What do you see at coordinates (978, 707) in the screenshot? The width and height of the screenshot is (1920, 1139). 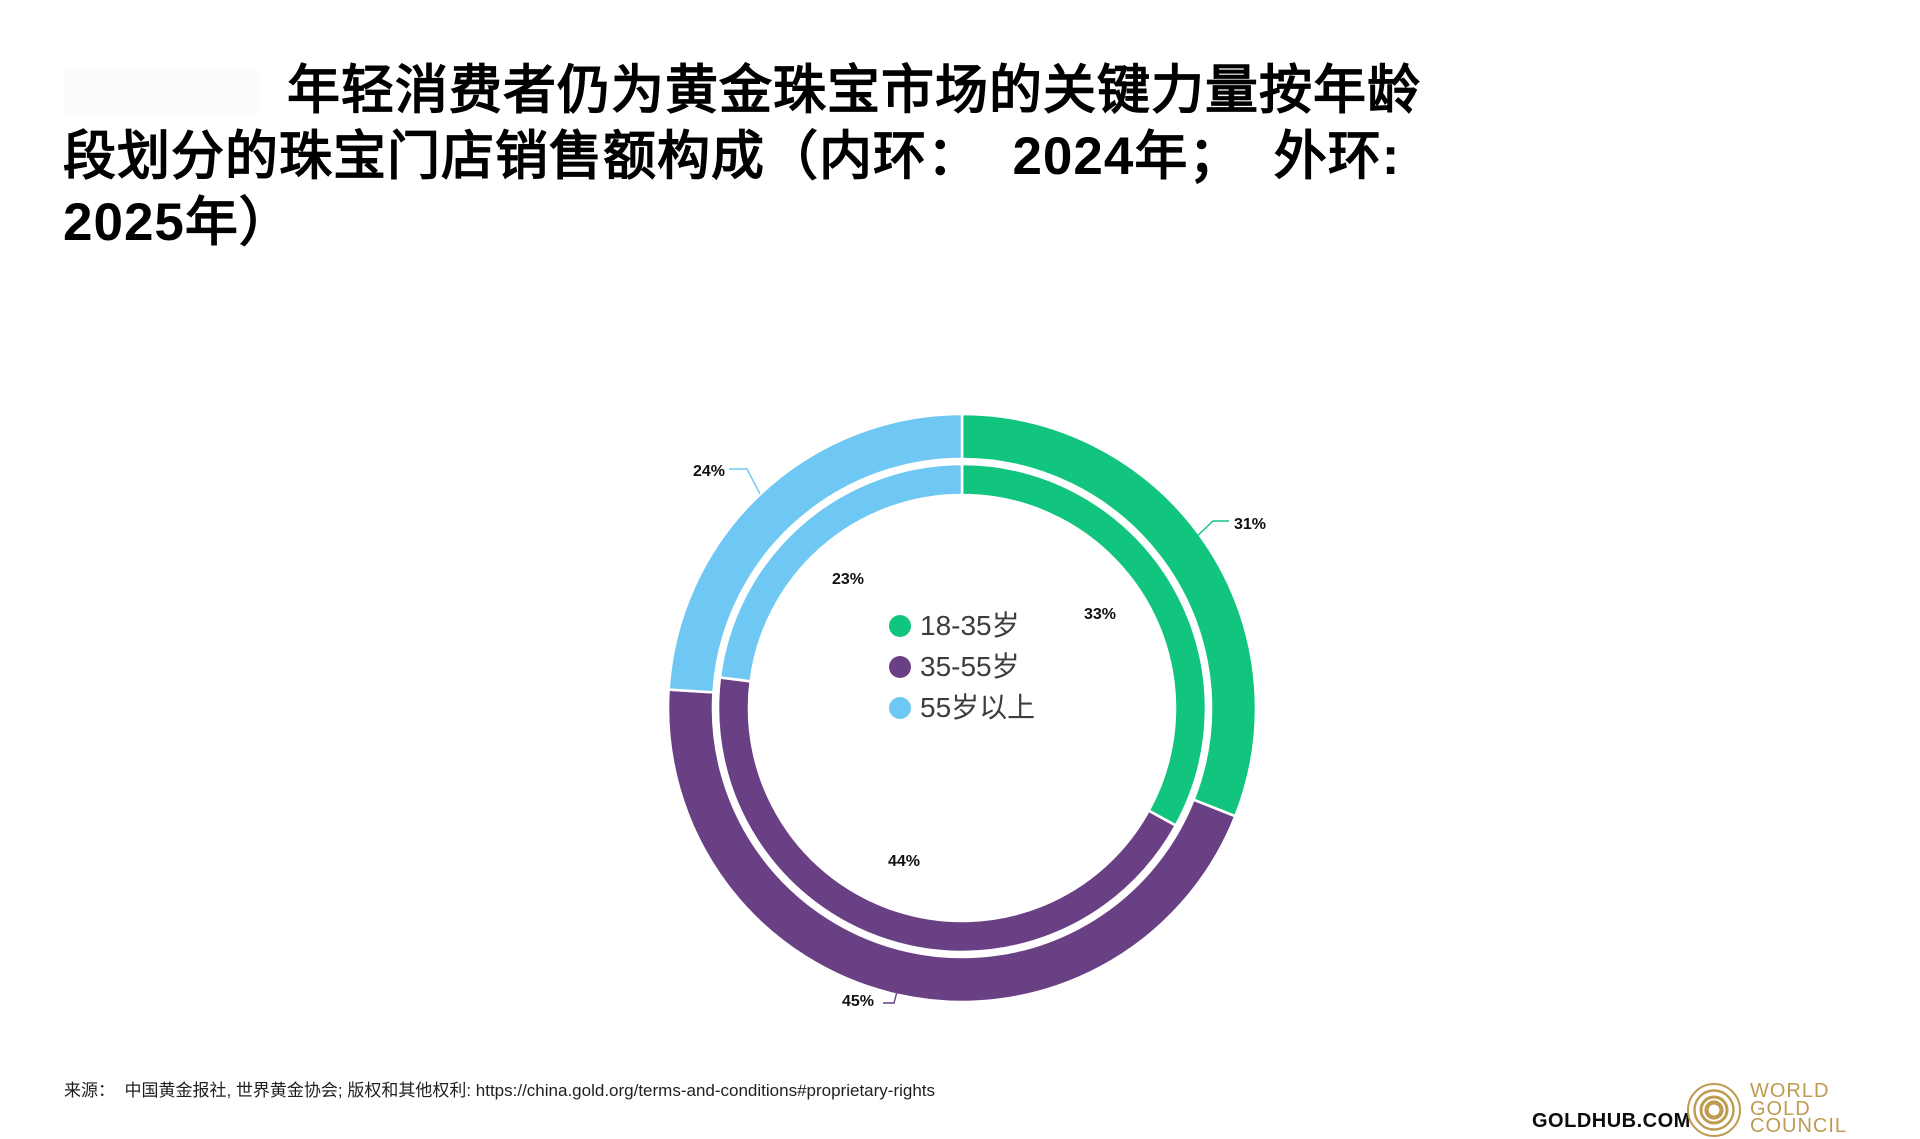 I see `legend-label: 55岁以上` at bounding box center [978, 707].